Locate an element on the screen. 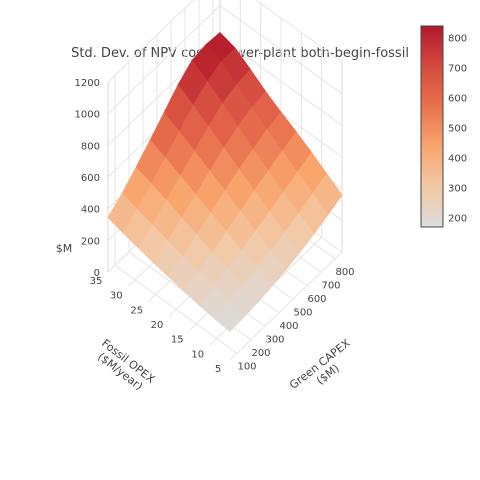 This screenshot has width=480, height=480. colorbar-tick-label: 500 is located at coordinates (457, 129).